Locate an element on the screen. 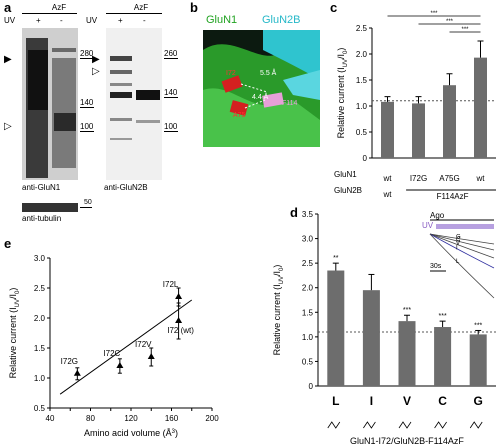  chart-e-ytick-label: 1.0 is located at coordinates (40, 378).